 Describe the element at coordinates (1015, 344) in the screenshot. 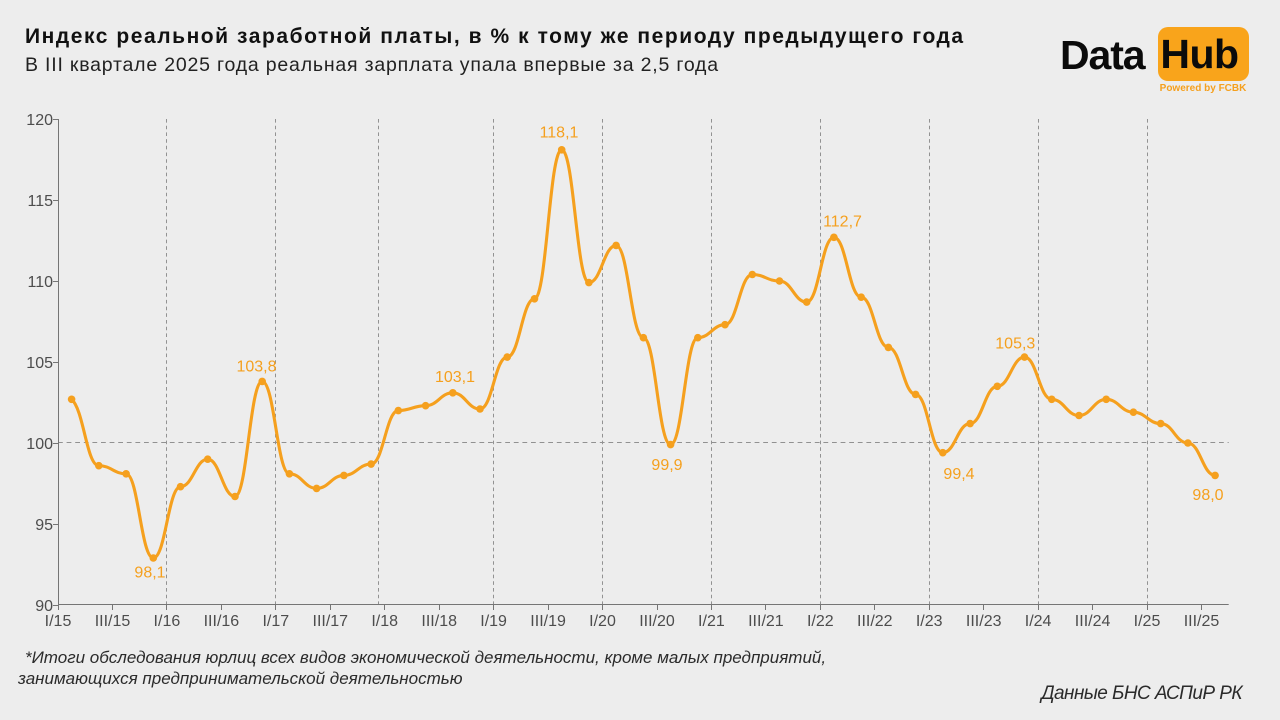

I see `svg-text: 105,3` at that location.